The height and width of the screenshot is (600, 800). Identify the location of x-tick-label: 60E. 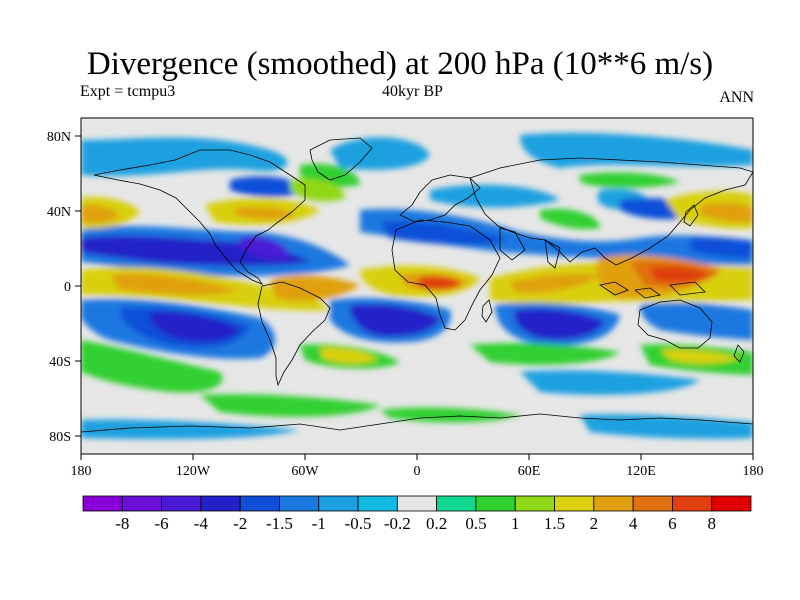
(529, 471).